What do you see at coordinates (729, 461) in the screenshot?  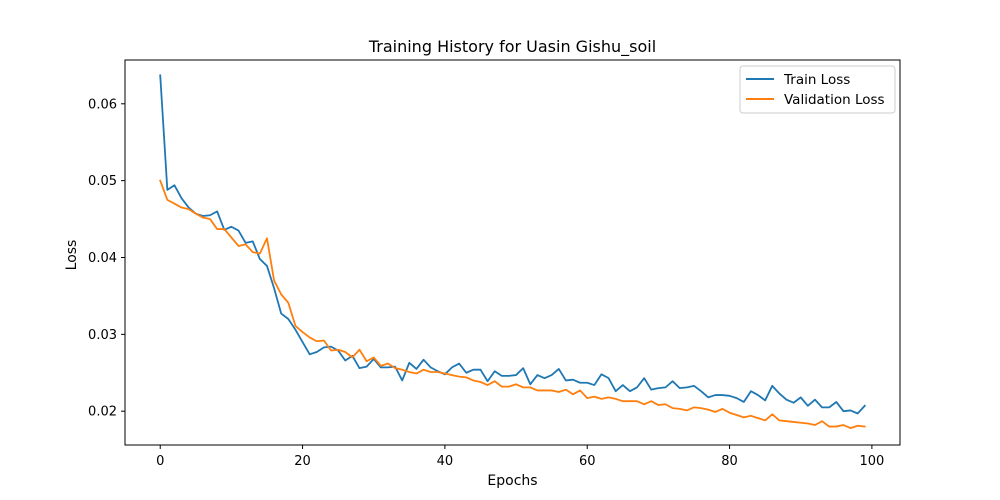 I see `x-tick-label: 80` at bounding box center [729, 461].